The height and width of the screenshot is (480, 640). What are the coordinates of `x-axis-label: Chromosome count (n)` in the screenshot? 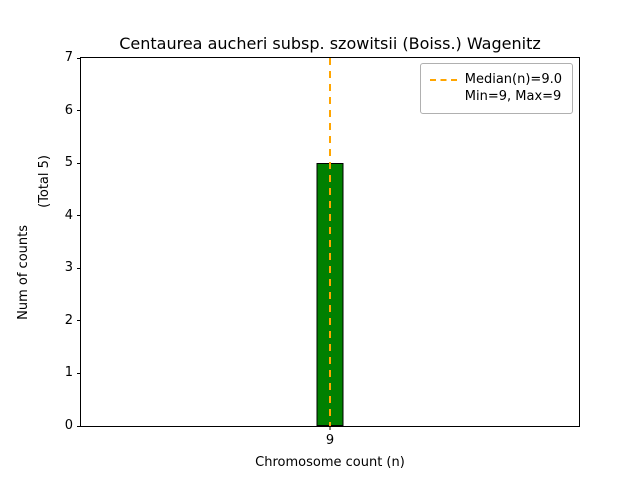 It's located at (330, 462).